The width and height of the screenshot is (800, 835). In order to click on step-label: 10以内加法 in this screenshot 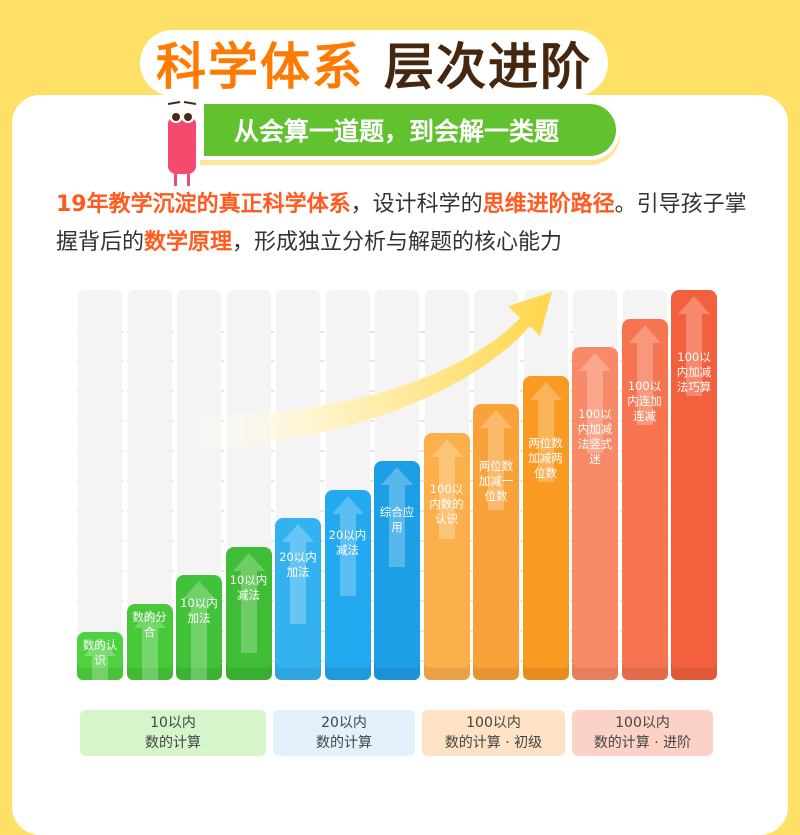, I will do `click(199, 610)`.